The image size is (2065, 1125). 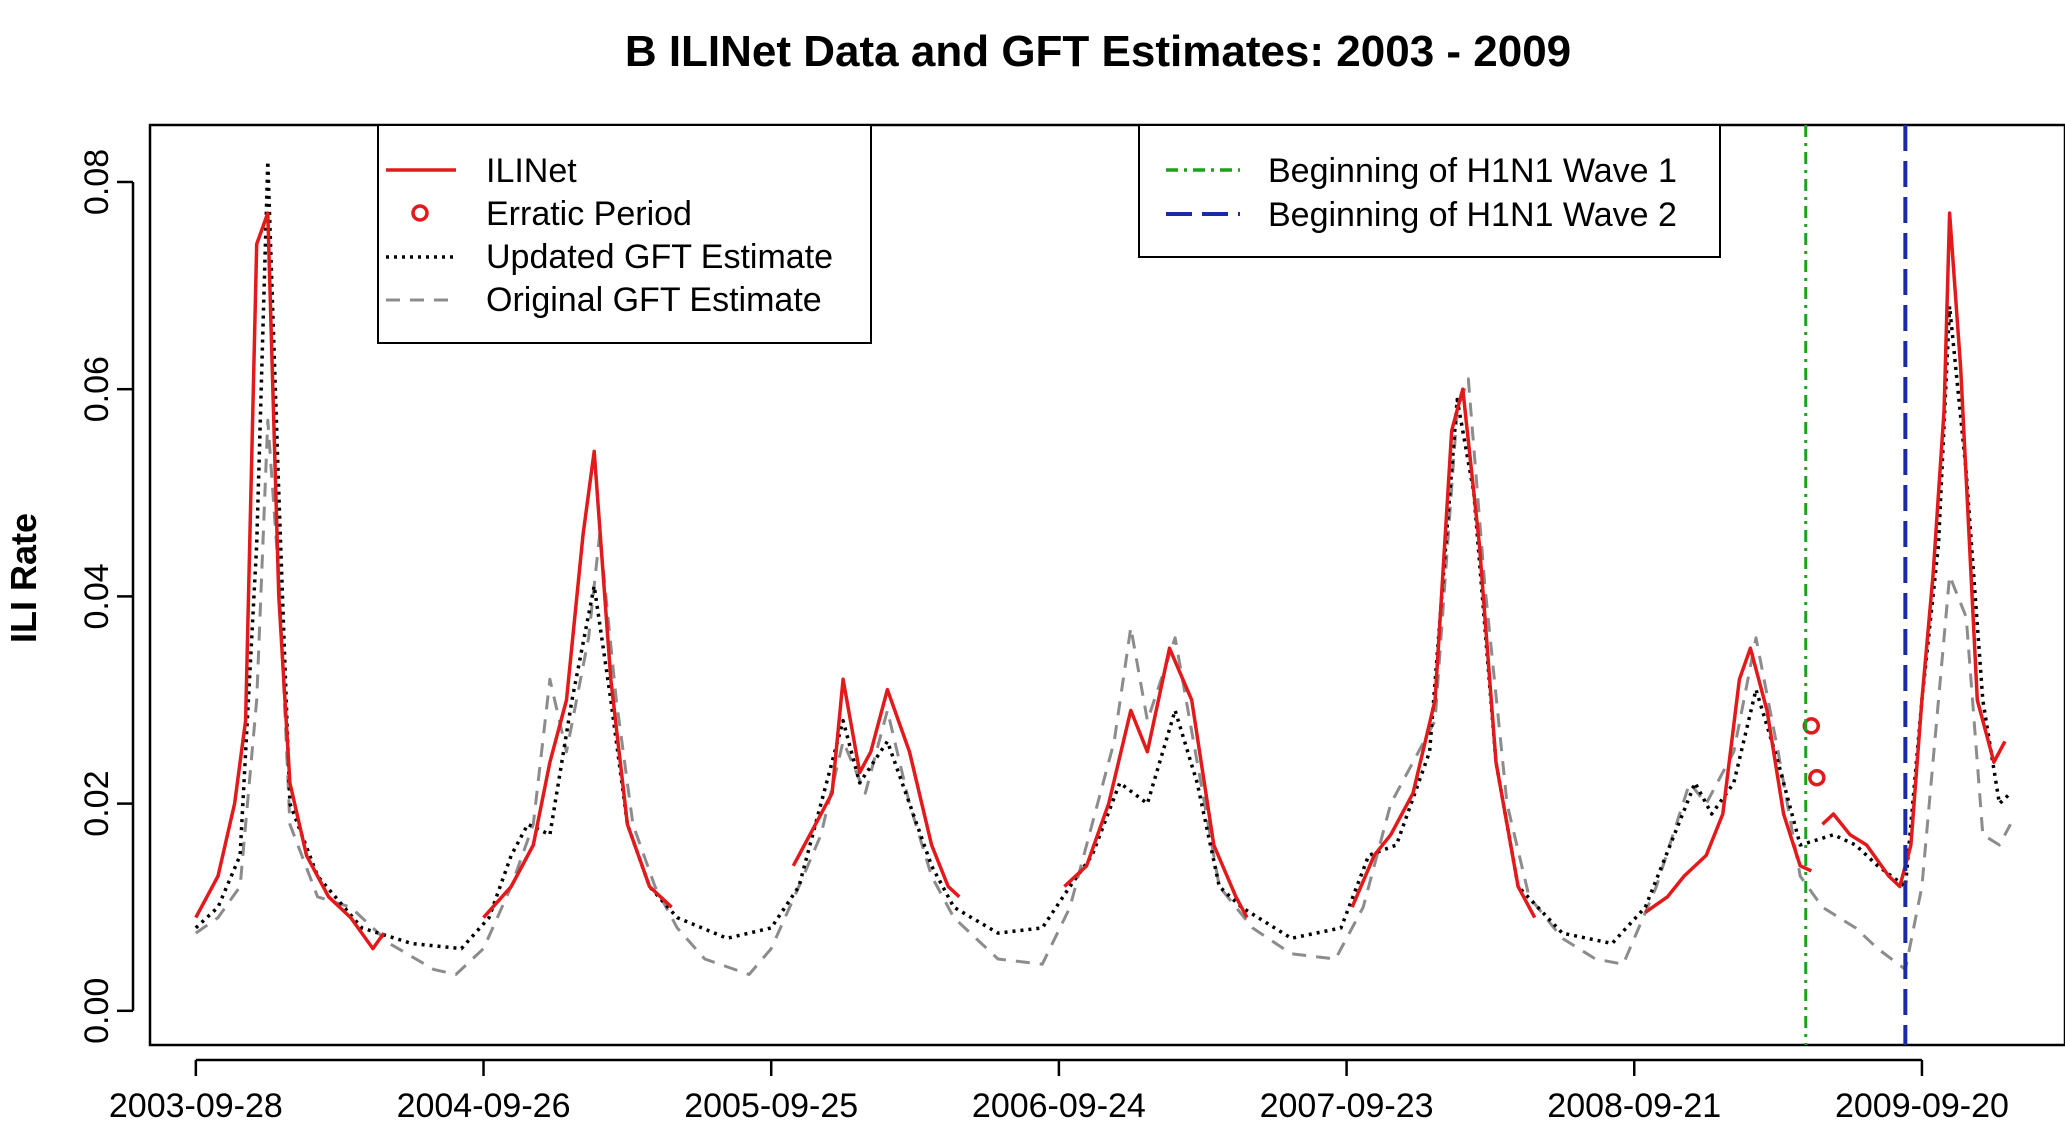 What do you see at coordinates (97, 389) in the screenshot?
I see `y-tick-label: 0.06` at bounding box center [97, 389].